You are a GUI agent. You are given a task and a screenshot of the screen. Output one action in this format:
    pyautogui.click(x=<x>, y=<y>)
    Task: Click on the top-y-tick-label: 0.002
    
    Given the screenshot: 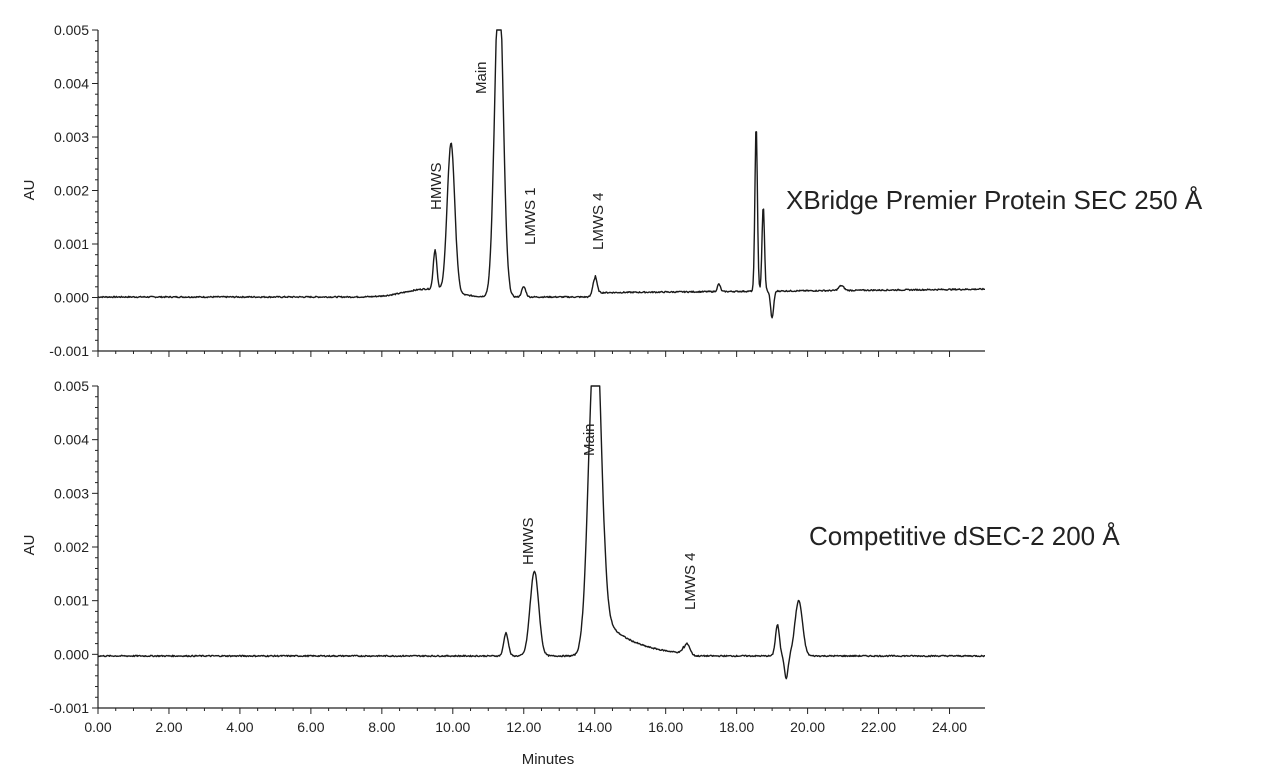 What is the action you would take?
    pyautogui.click(x=71, y=191)
    